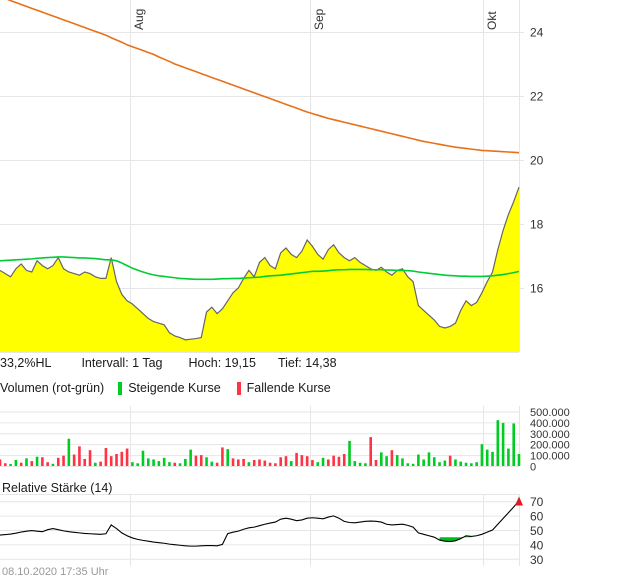 The width and height of the screenshot is (620, 582). I want to click on volume-legend-title: Volumen (rot-grün), so click(52, 388).